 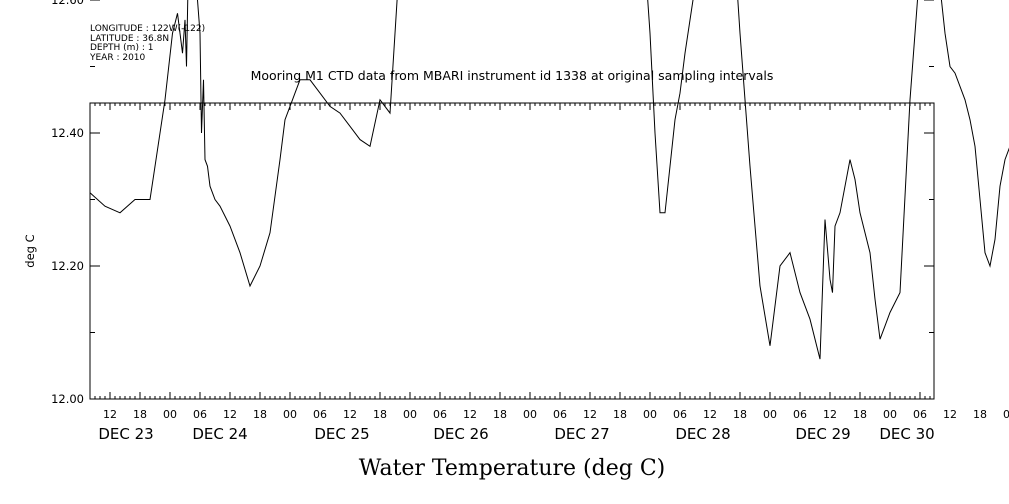 What do you see at coordinates (67, 399) in the screenshot?
I see `y-tick-label: 12.00` at bounding box center [67, 399].